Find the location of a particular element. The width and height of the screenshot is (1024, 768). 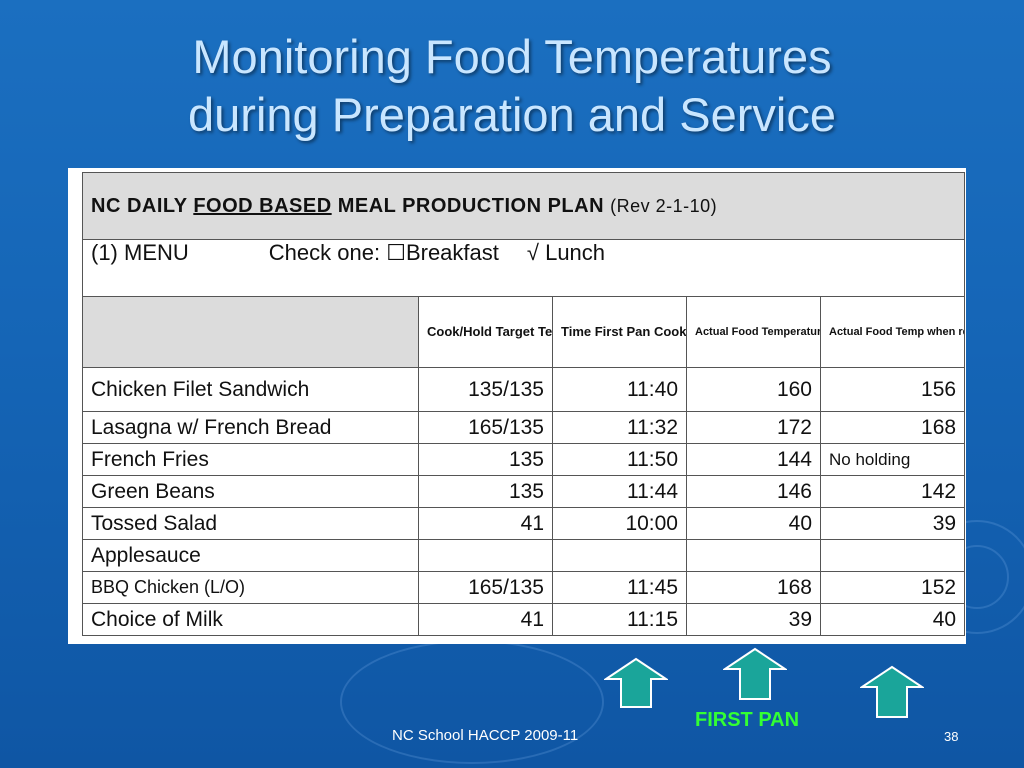

cooked-temp: 144 is located at coordinates (753, 459).